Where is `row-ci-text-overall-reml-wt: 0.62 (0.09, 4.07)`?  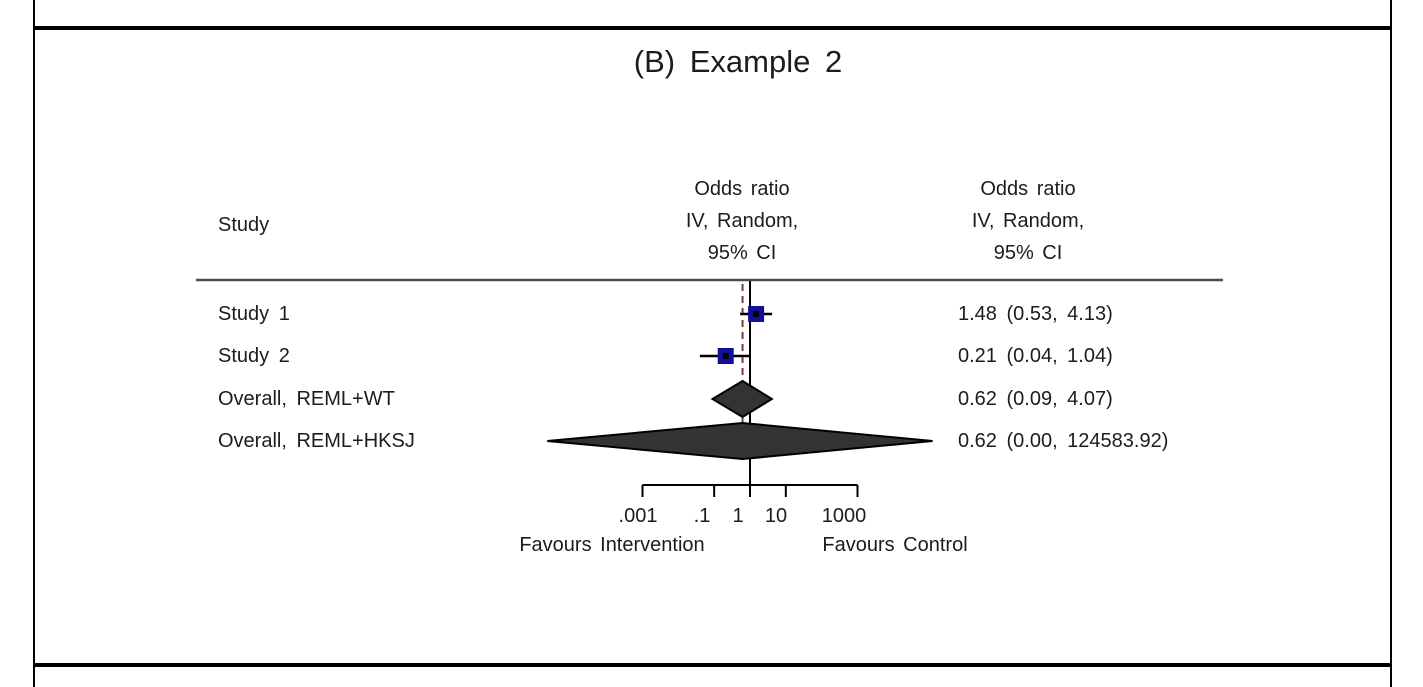 row-ci-text-overall-reml-wt: 0.62 (0.09, 4.07) is located at coordinates (1035, 399).